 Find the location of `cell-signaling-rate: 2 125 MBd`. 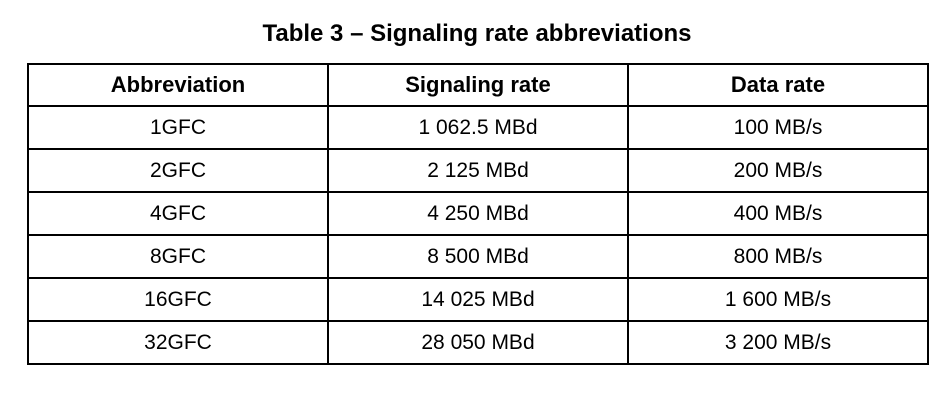

cell-signaling-rate: 2 125 MBd is located at coordinates (478, 170).